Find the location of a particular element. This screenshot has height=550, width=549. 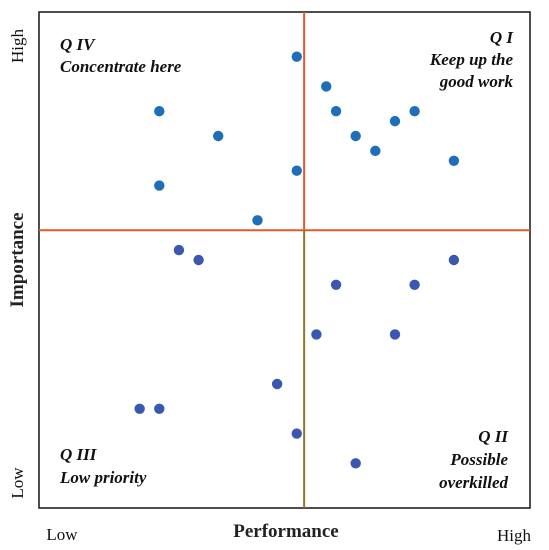

x-tick-high: High is located at coordinates (514, 535).